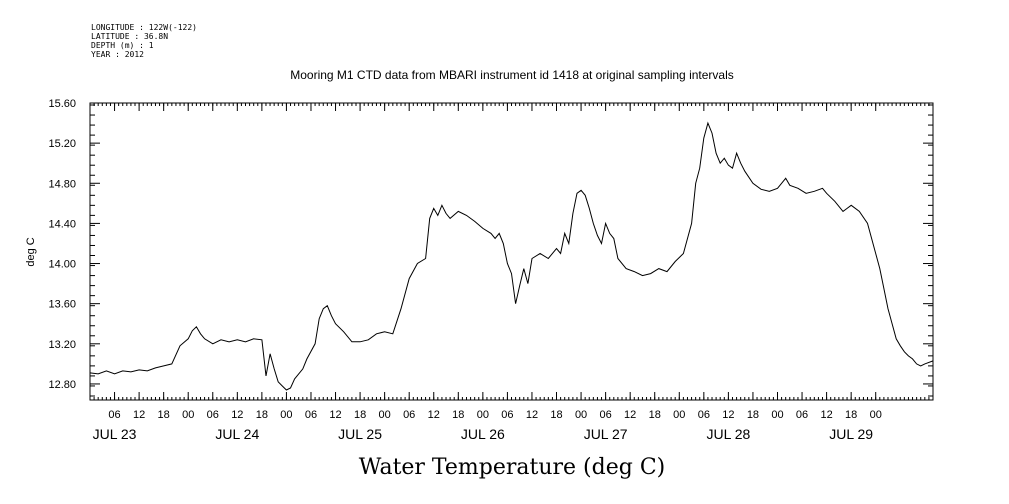  I want to click on y-axis-label: deg C, so click(31, 251).